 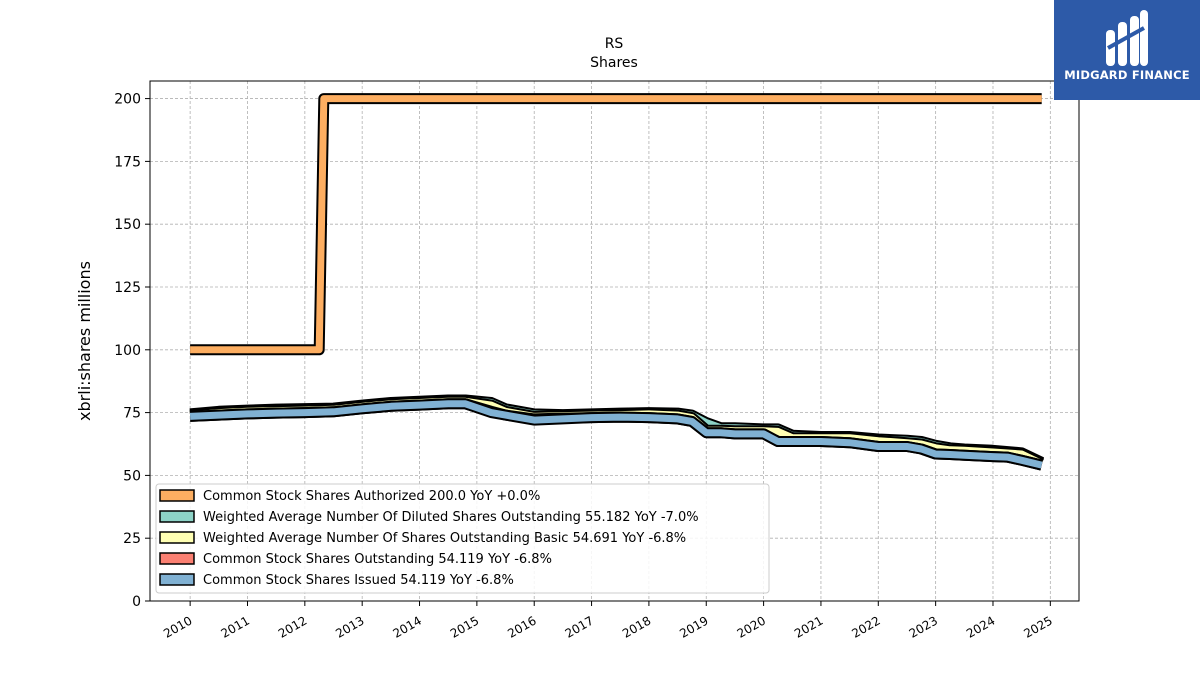 I want to click on x-tick-label: 2020, so click(x=751, y=626).